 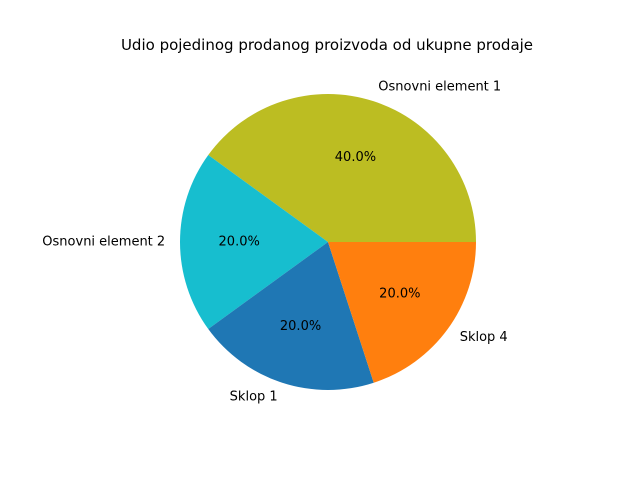 I want to click on slice-percent-sklop-4: 20.0%, so click(x=399, y=294).